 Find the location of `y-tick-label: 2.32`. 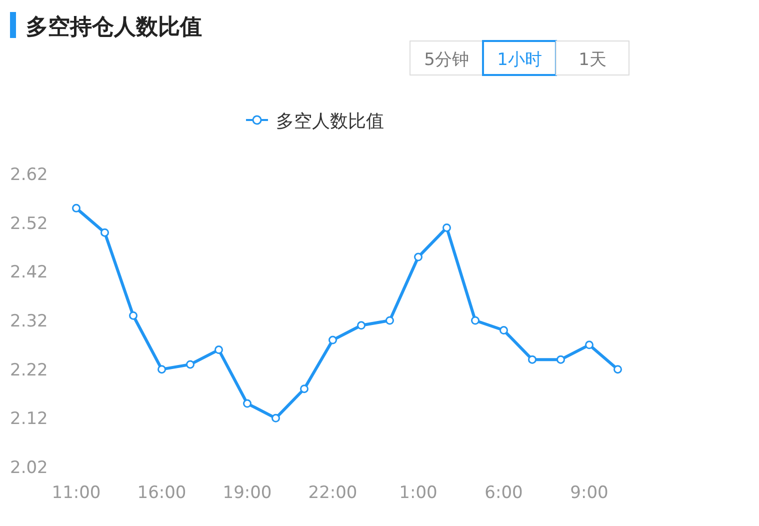

y-tick-label: 2.32 is located at coordinates (29, 322).